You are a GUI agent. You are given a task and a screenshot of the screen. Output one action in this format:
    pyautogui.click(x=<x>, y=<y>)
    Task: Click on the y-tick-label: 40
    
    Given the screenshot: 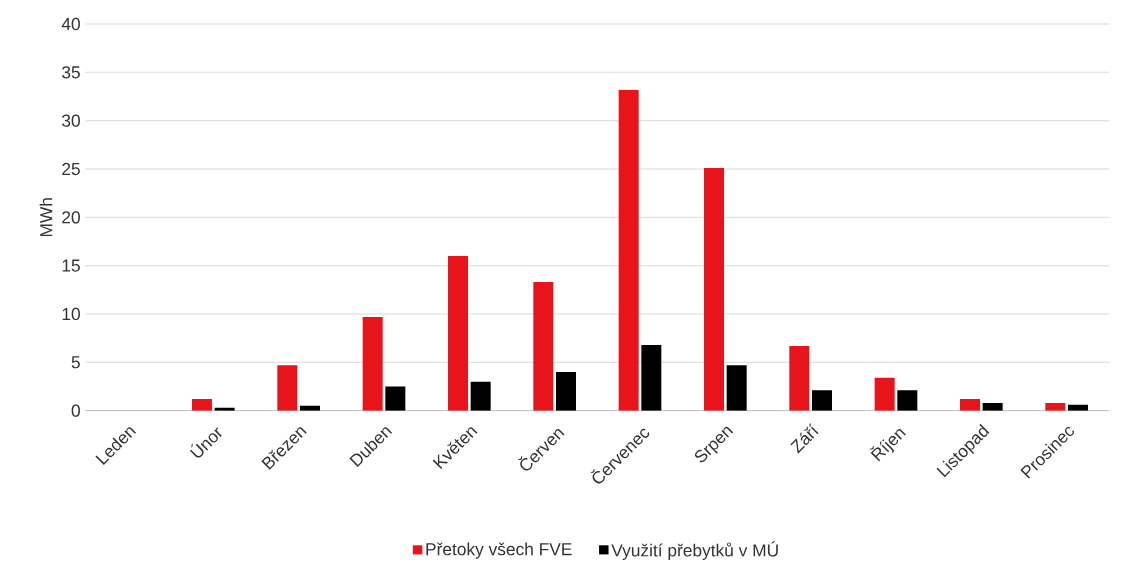 What is the action you would take?
    pyautogui.click(x=70, y=24)
    